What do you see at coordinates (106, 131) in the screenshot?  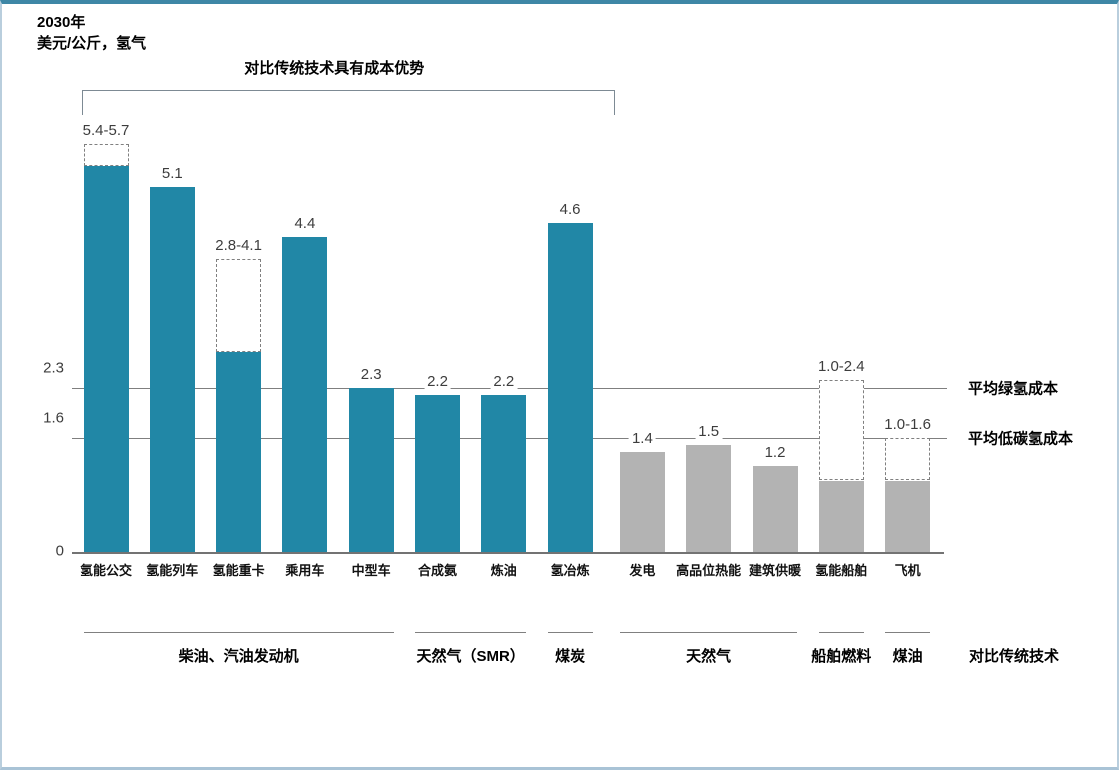 I see `bar-value-label: 5.4-5.7` at bounding box center [106, 131].